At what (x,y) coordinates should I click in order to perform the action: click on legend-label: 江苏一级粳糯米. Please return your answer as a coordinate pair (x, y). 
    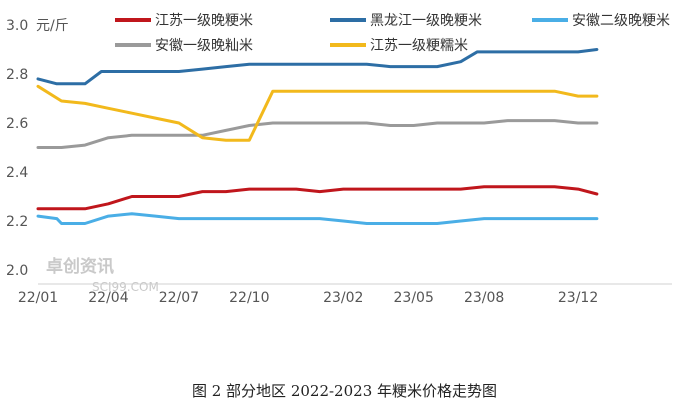
    Looking at the image, I should click on (419, 46).